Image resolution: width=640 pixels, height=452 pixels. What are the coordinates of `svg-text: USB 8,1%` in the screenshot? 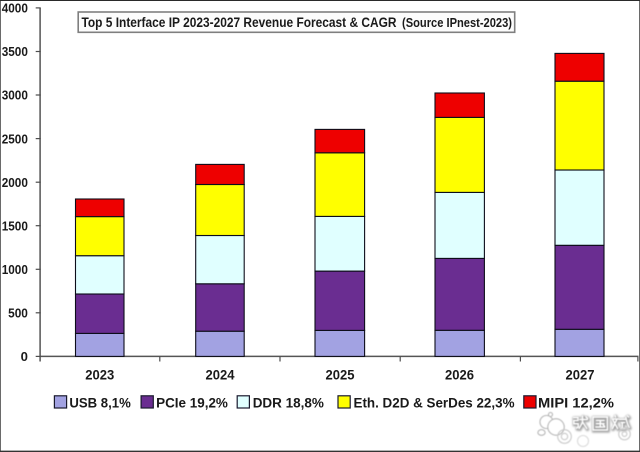 It's located at (99, 402).